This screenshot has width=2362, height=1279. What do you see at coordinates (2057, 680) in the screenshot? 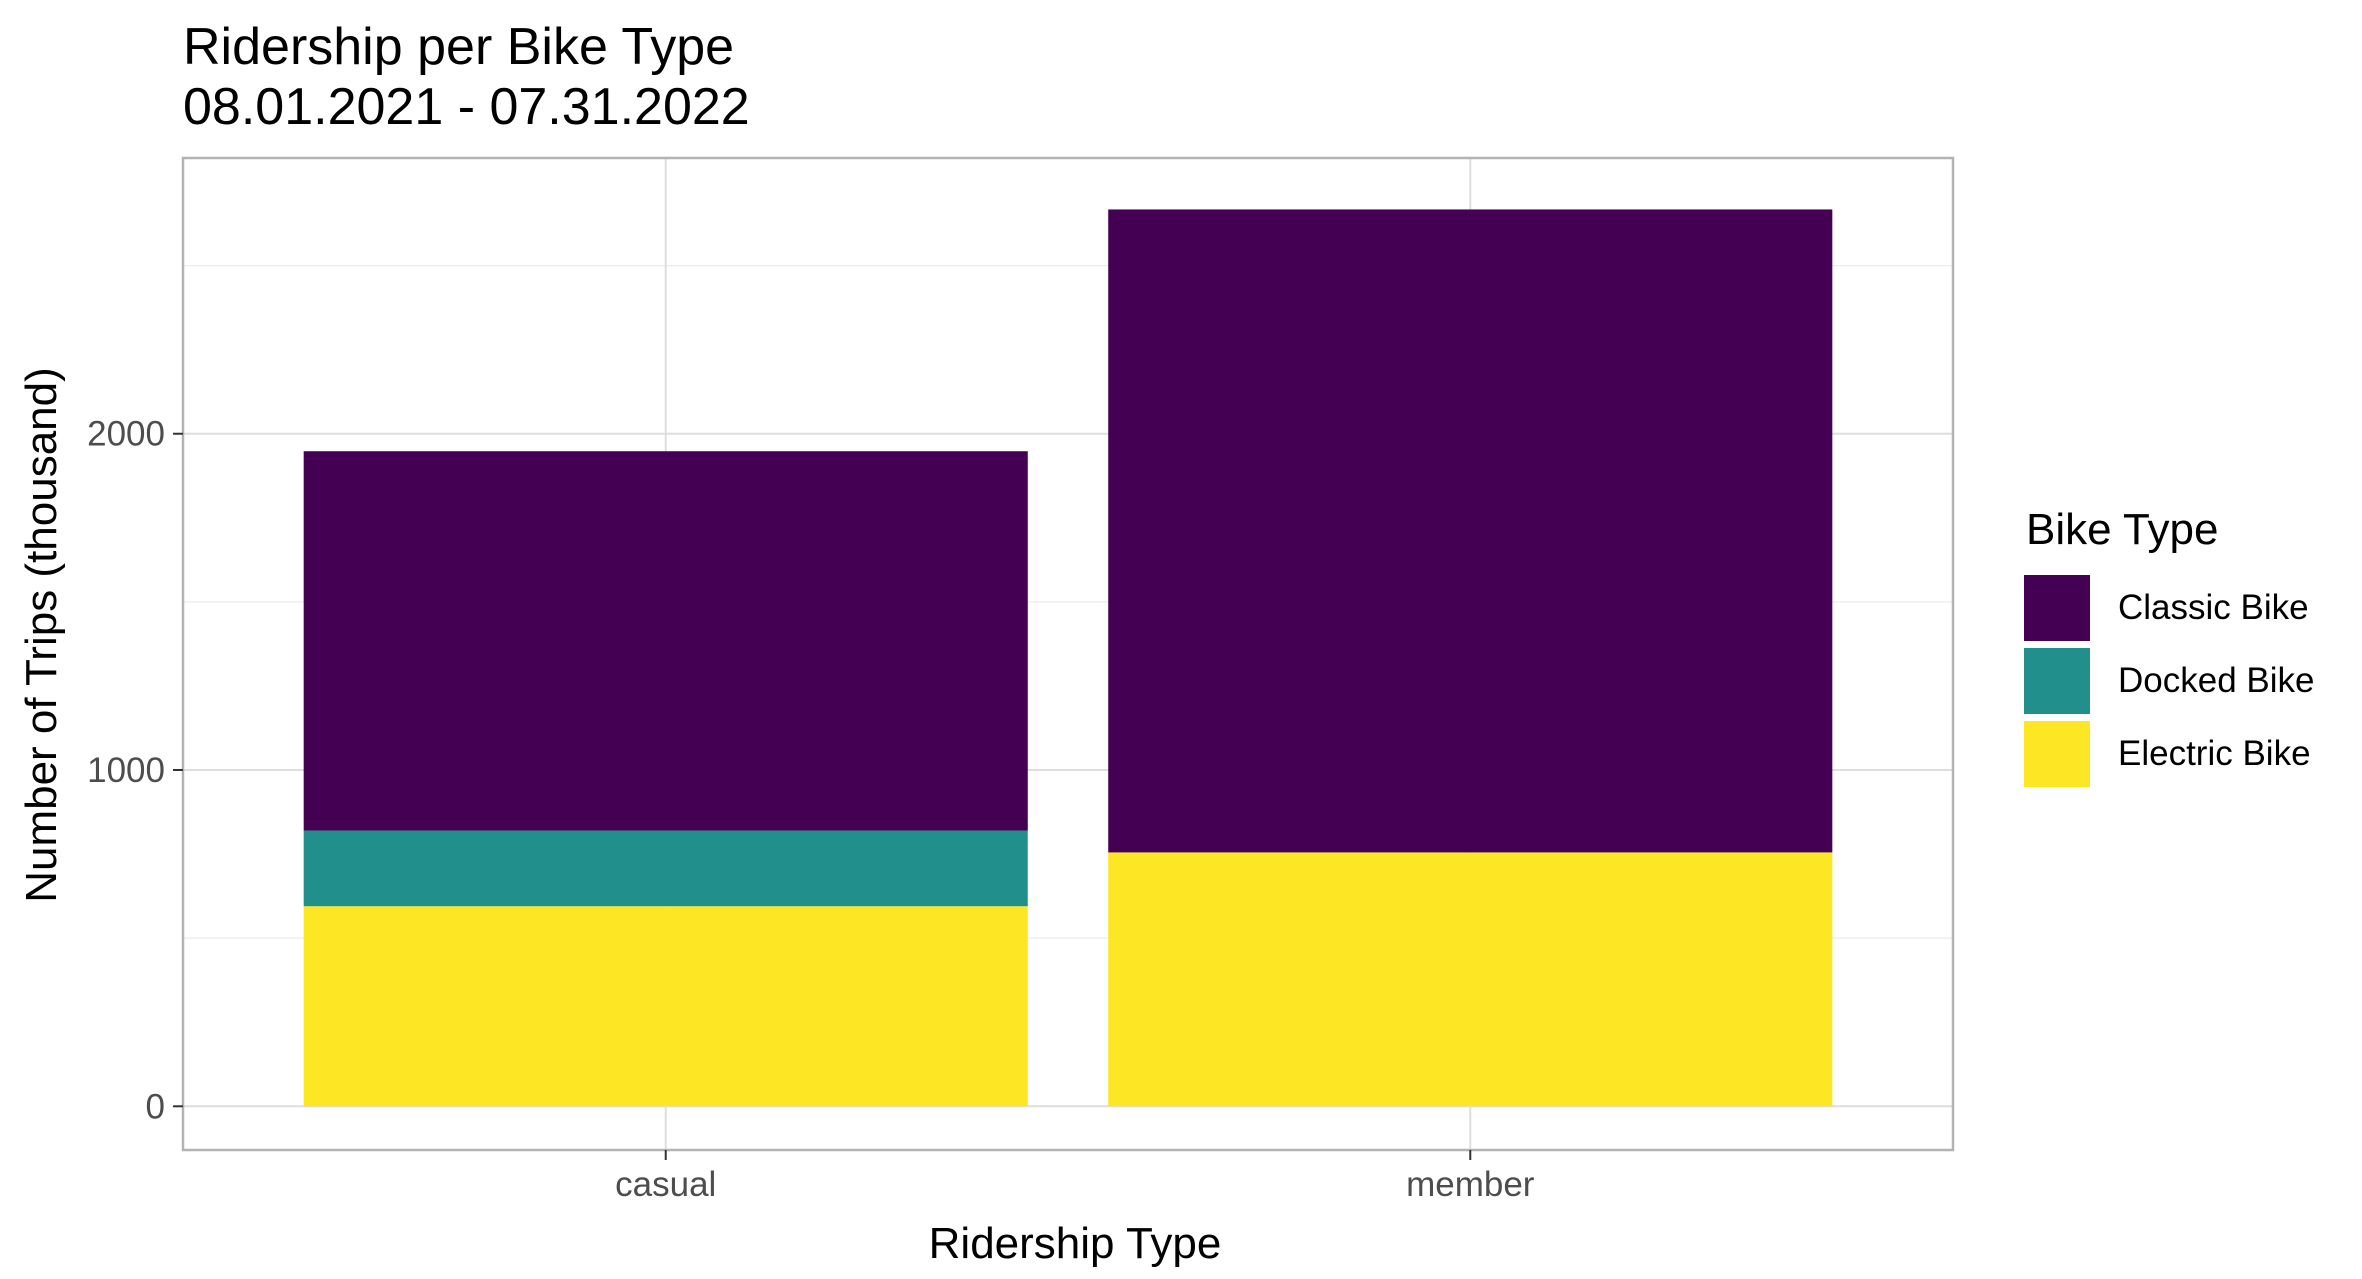
I see `legend-swatch-docked-bike` at bounding box center [2057, 680].